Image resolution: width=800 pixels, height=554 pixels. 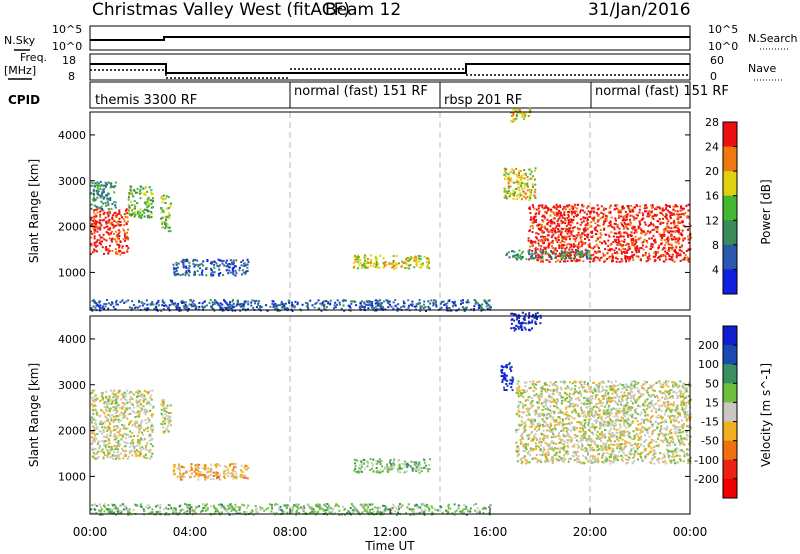 I want to click on colorbar-swatch, so click(x=730, y=257).